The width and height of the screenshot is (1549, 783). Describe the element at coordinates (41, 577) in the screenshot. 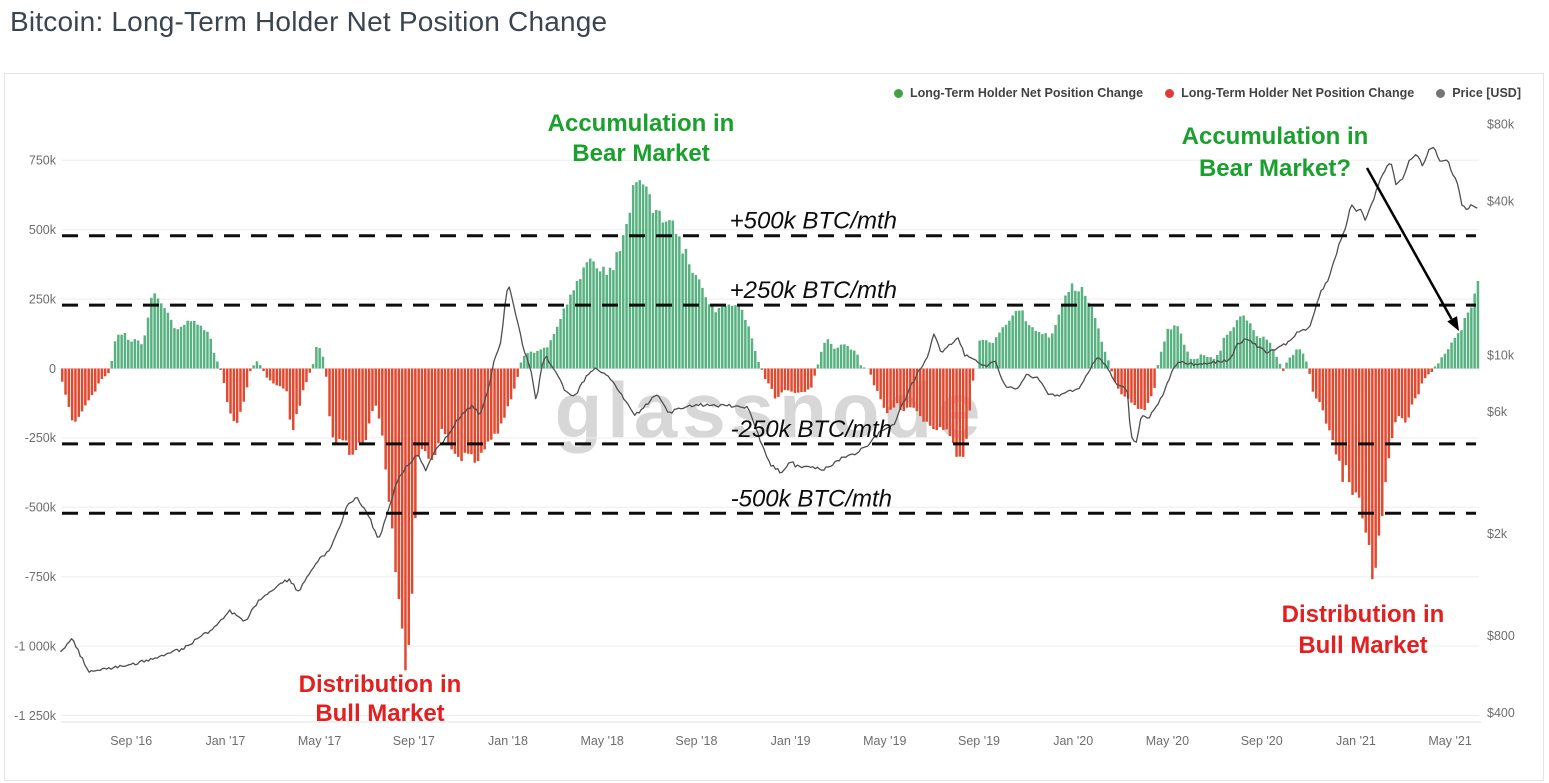

I see `svg-text: -750k` at that location.